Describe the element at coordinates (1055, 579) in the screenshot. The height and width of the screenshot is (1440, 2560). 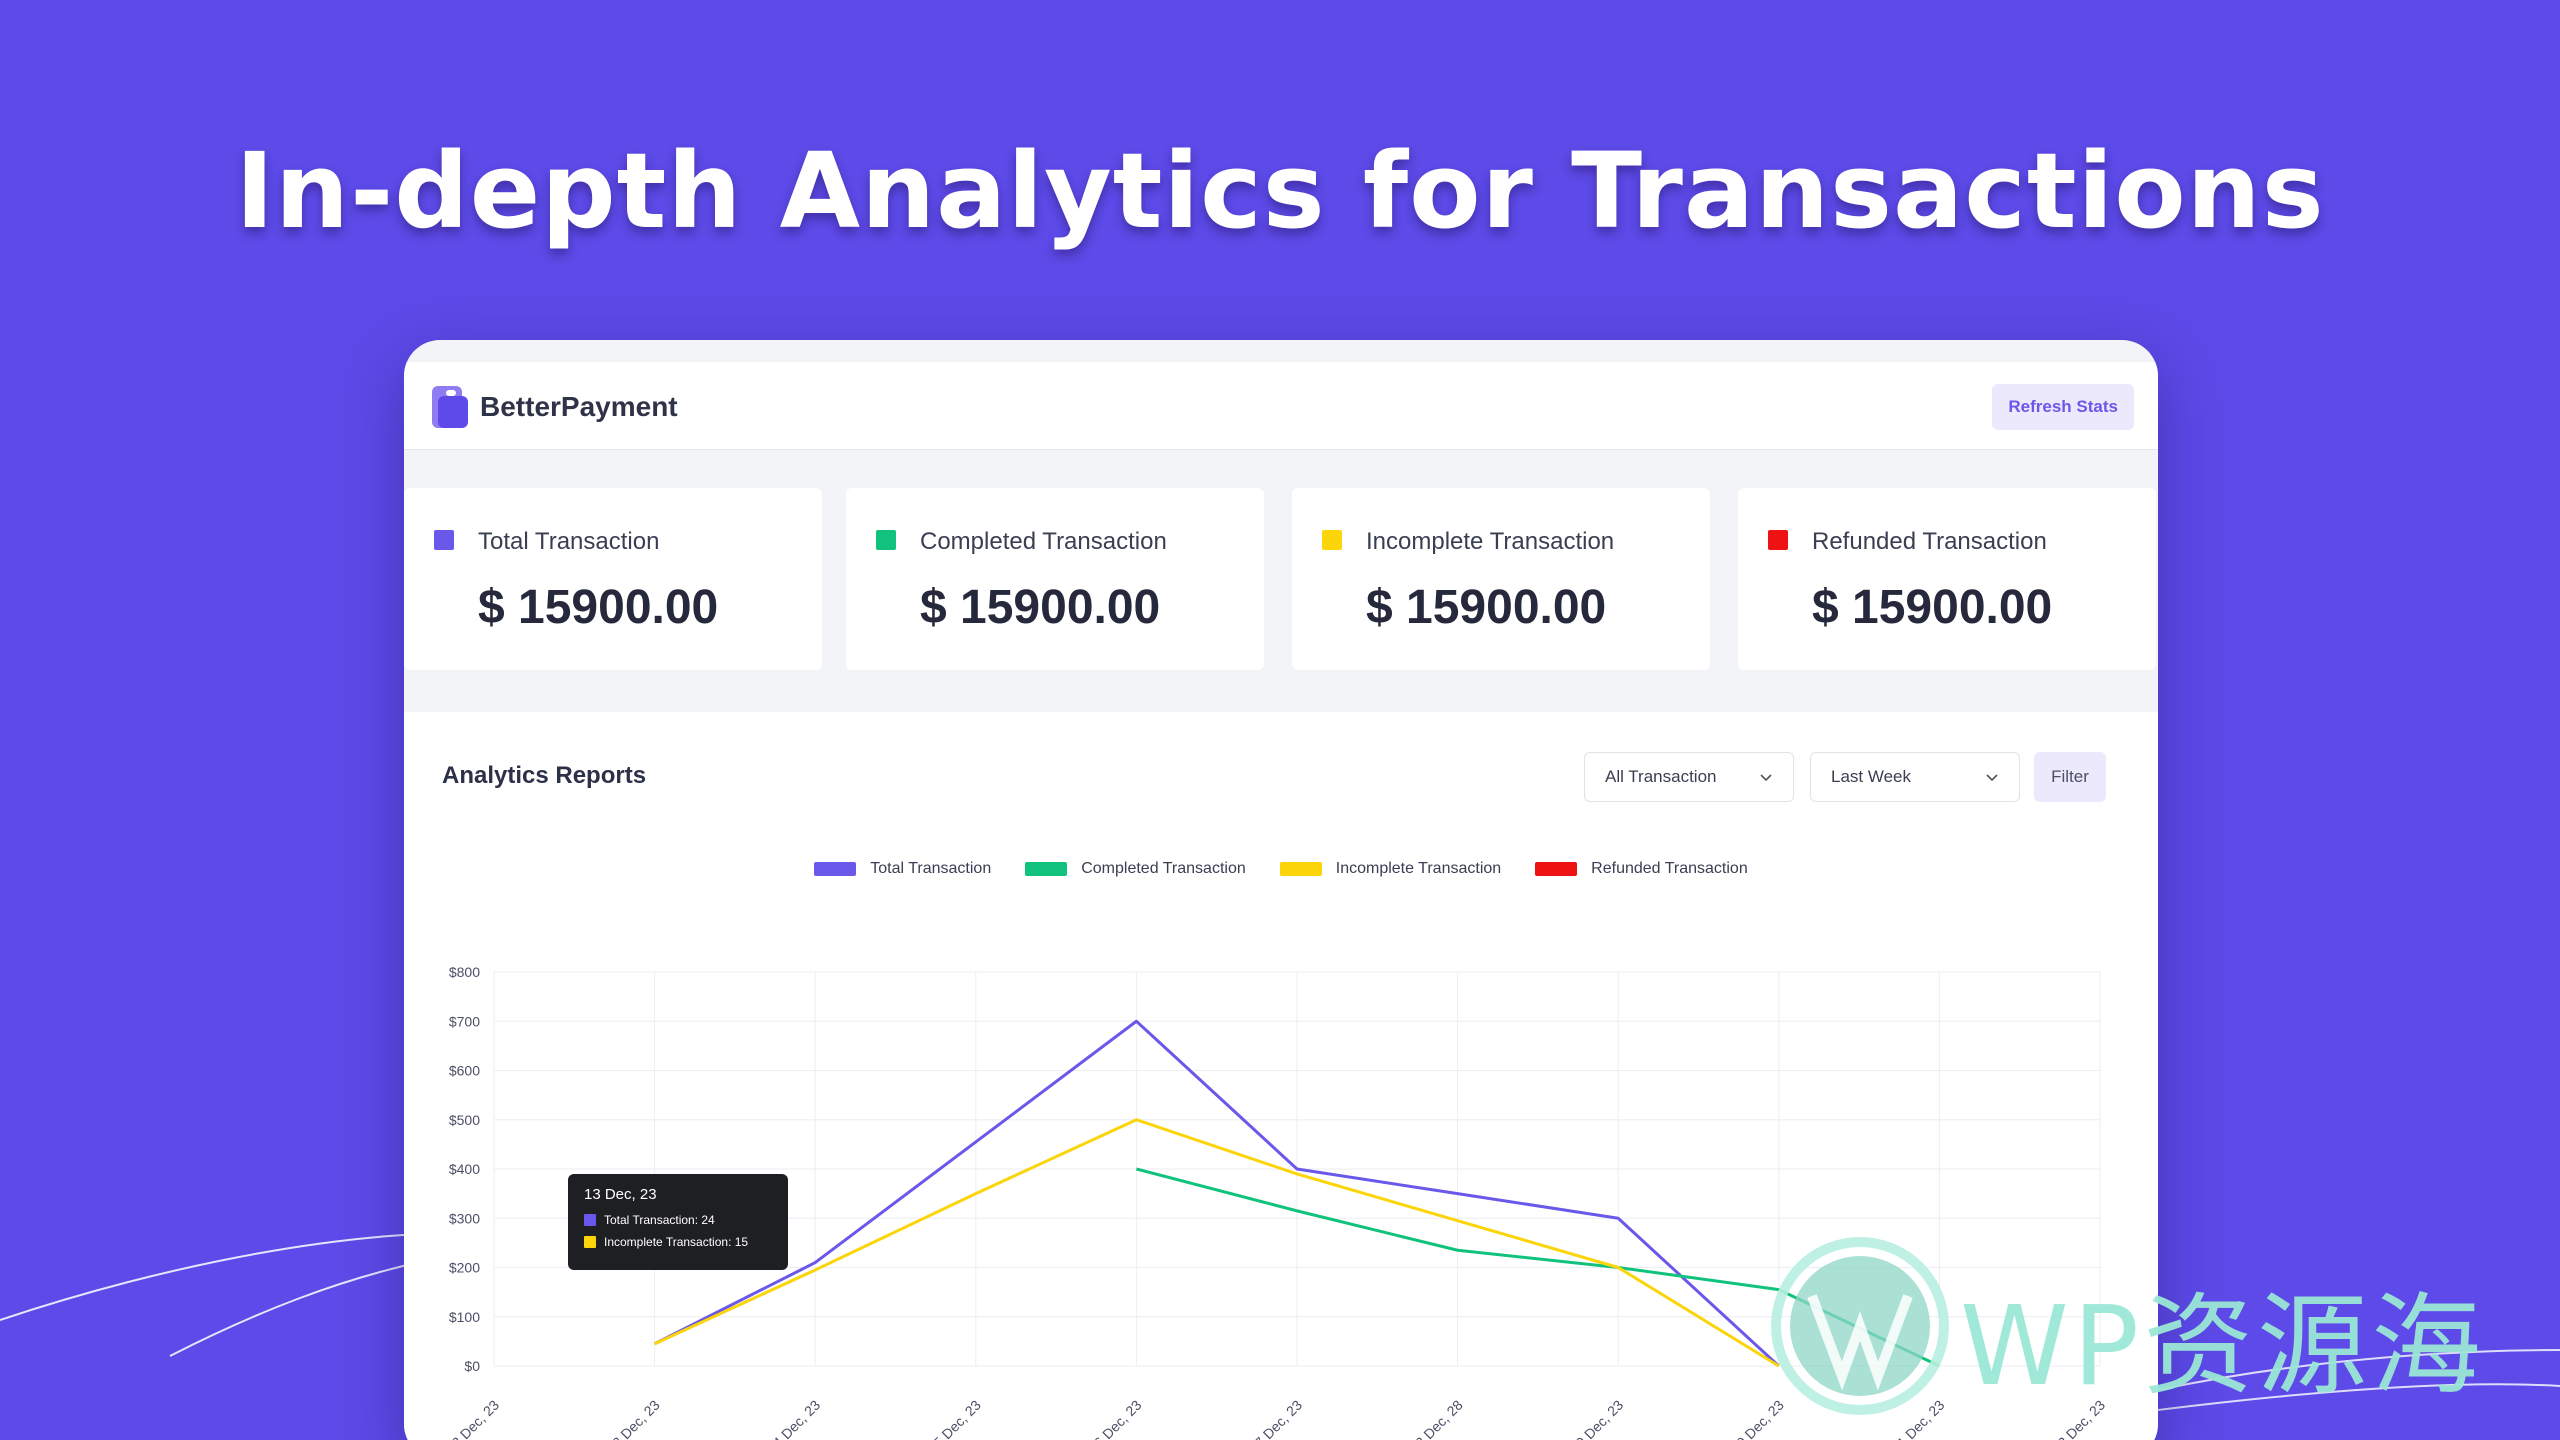
I see `card-completed: Completed Transaction $ 15900.00` at that location.